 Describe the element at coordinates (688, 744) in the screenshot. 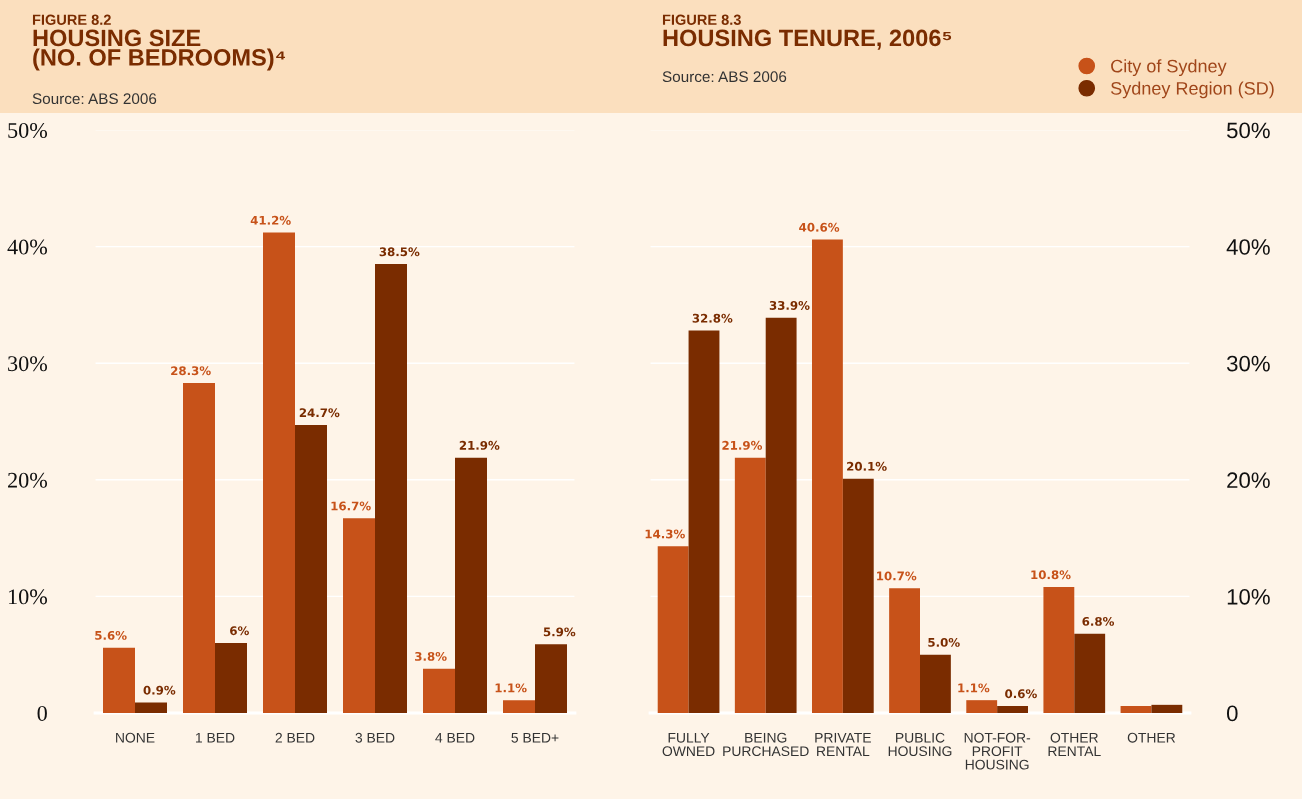

I see `x-tick-label: FULLY OWNED` at that location.